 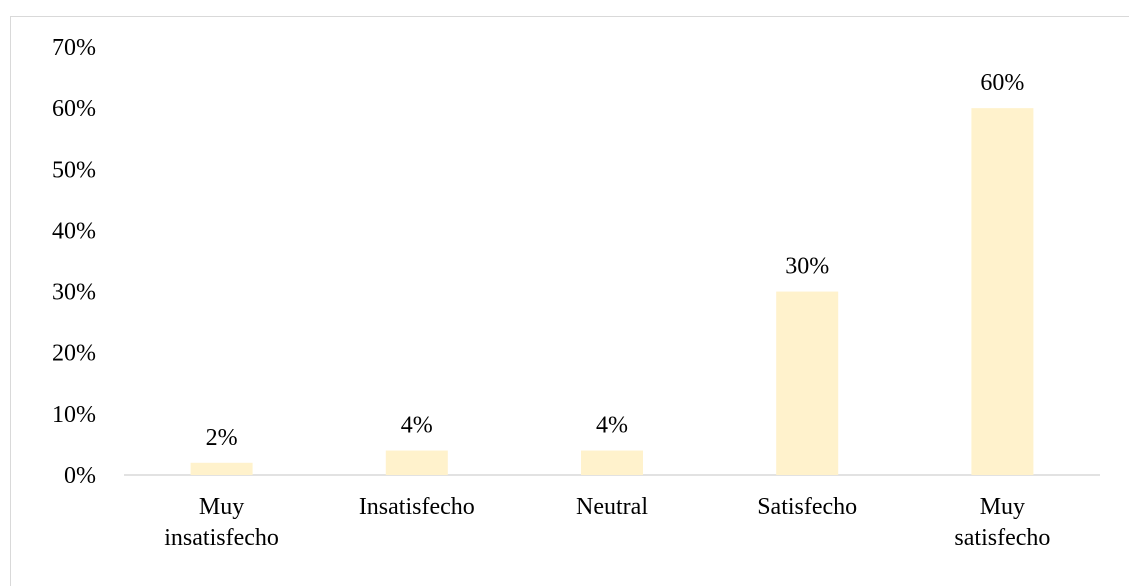 I want to click on y-tick-label: 70%, so click(x=74, y=48).